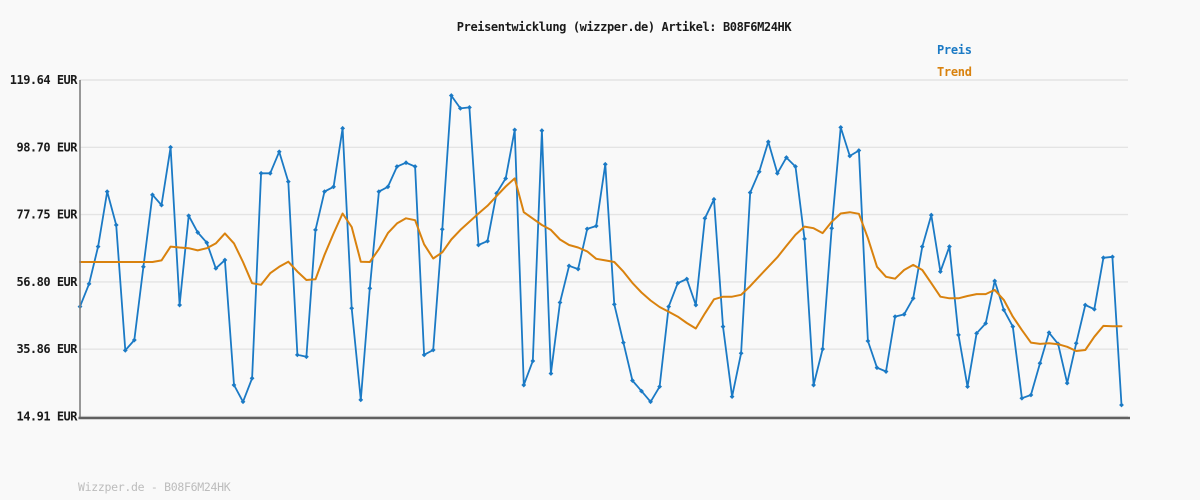  What do you see at coordinates (954, 50) in the screenshot?
I see `legend-item-preis: Preis` at bounding box center [954, 50].